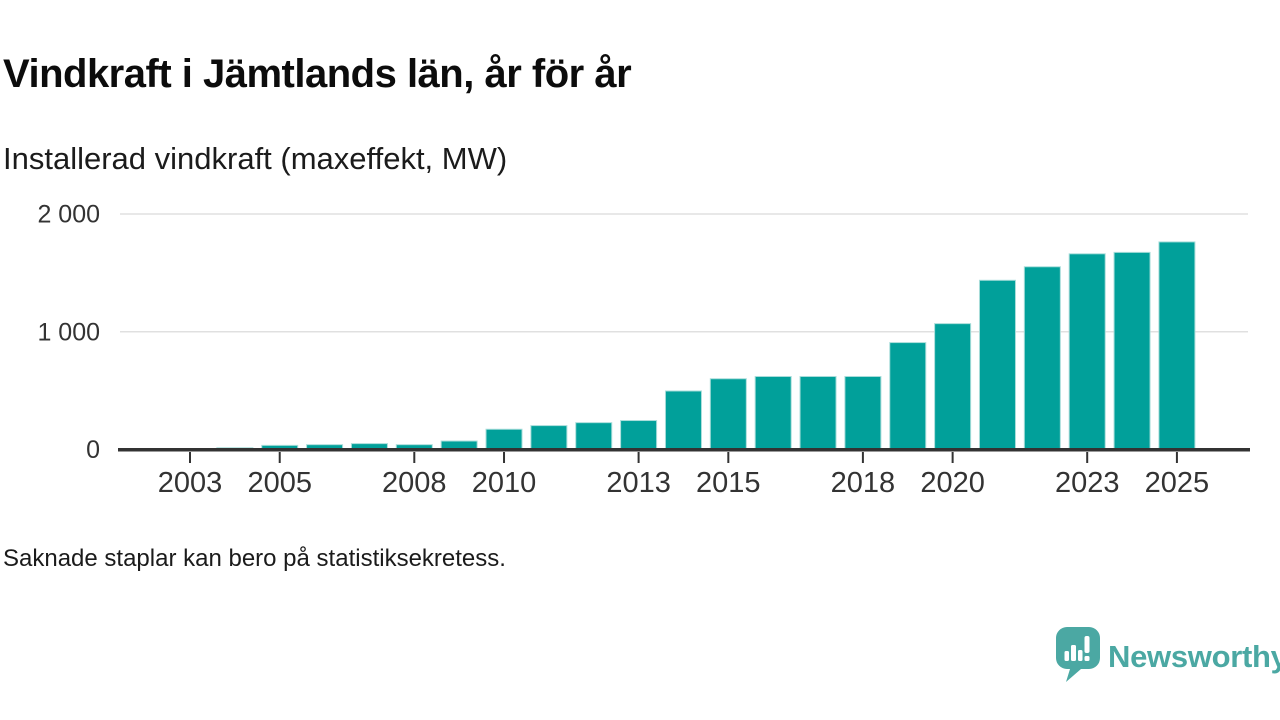 This screenshot has height=720, width=1280. What do you see at coordinates (952, 483) in the screenshot?
I see `x-tick-label-2020: 2020` at bounding box center [952, 483].